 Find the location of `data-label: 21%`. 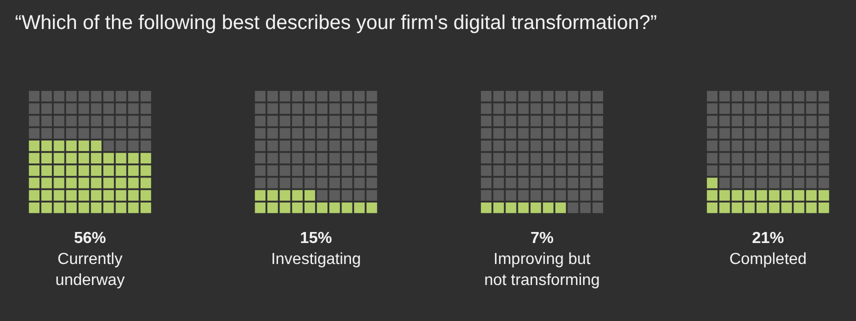

data-label: 21% is located at coordinates (768, 239).